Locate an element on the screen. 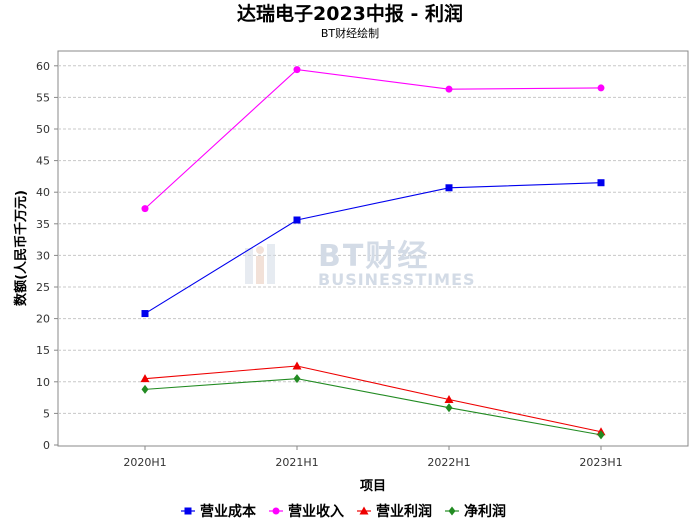  y-tick-label: 55 is located at coordinates (43, 97).